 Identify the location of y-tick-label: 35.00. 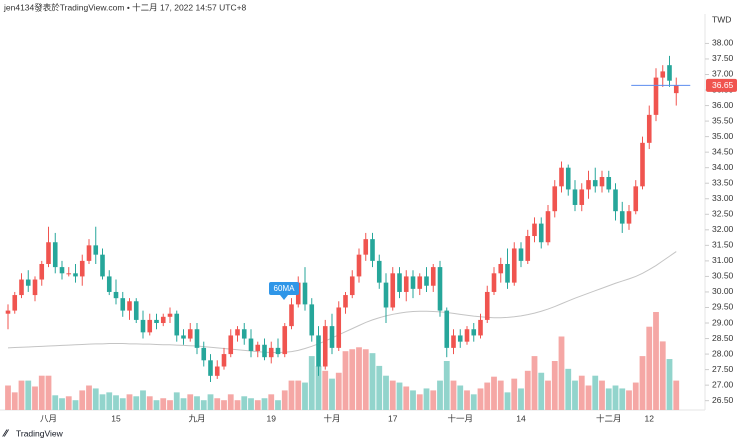
(723, 136).